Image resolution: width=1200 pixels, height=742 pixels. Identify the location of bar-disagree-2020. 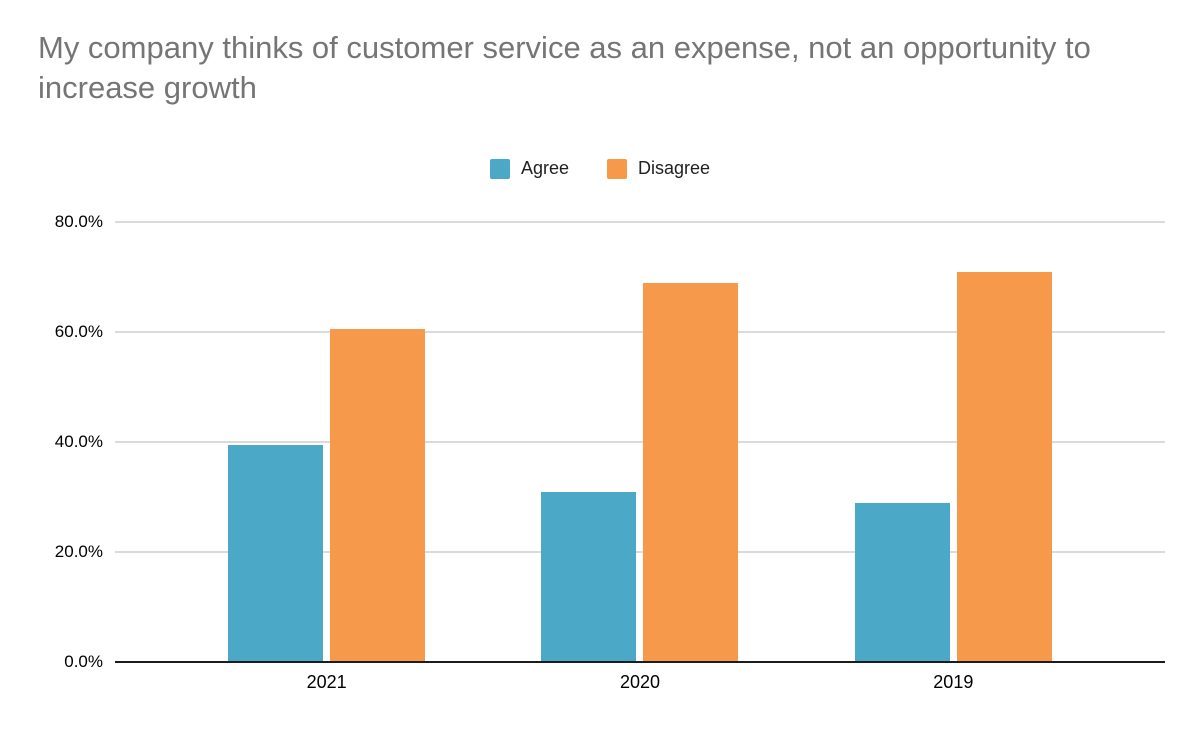
(691, 472).